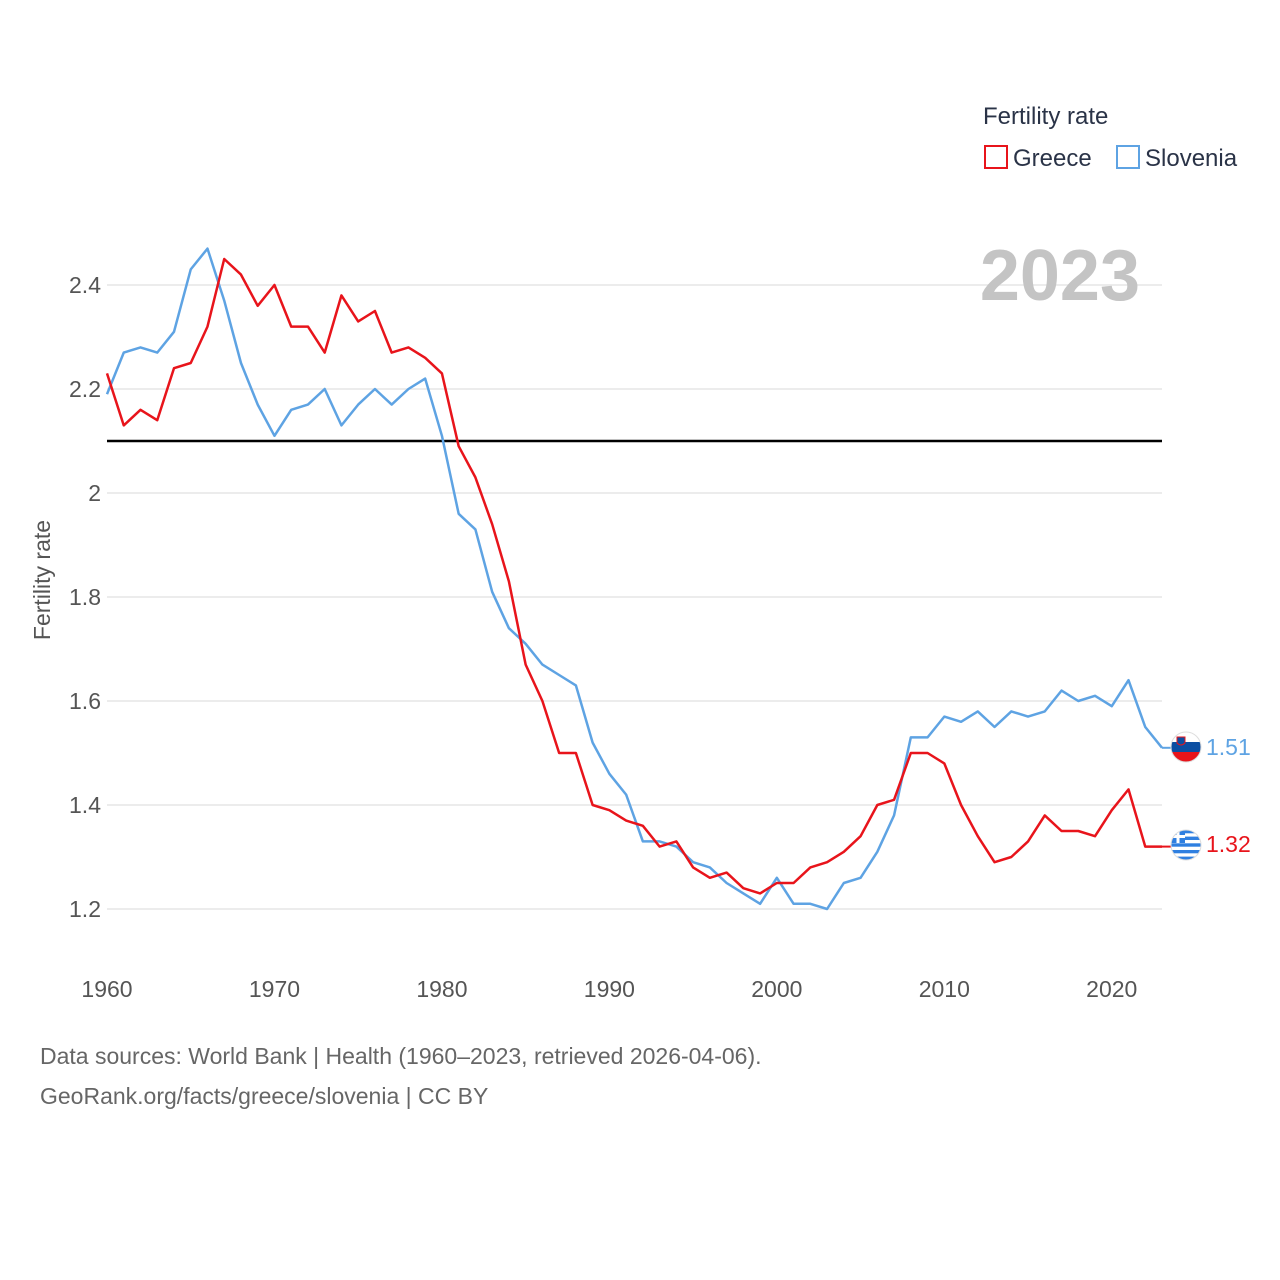 The height and width of the screenshot is (1280, 1280). Describe the element at coordinates (85, 389) in the screenshot. I see `y-tick-label: 2.2` at that location.